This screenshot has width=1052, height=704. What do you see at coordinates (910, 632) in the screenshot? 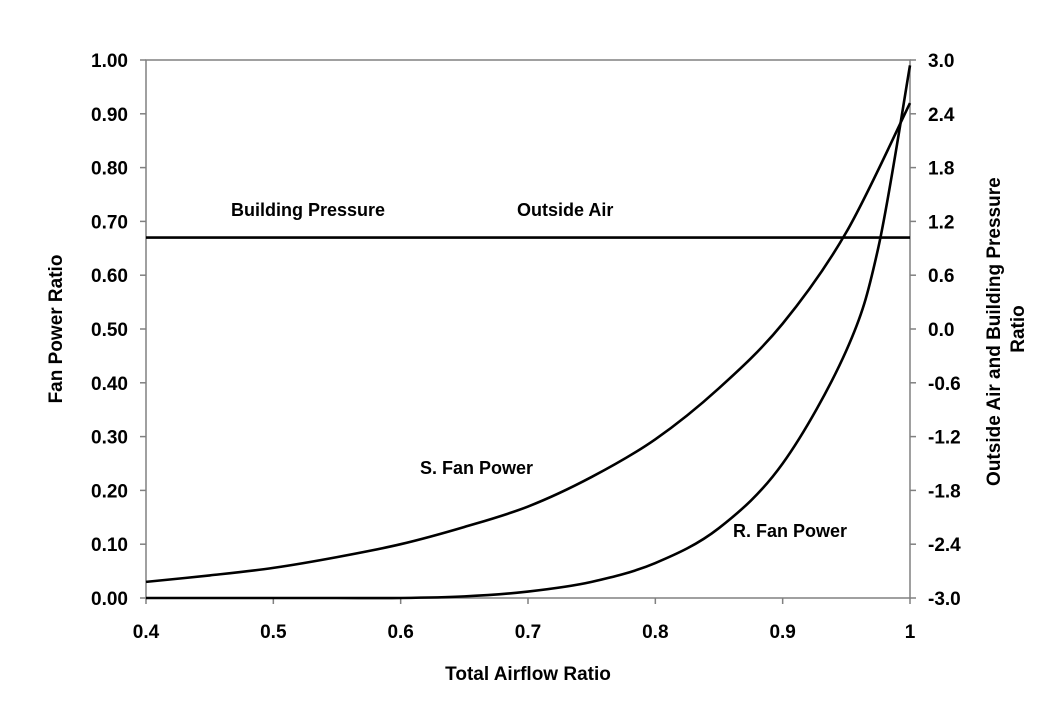
I see `x-tick-label: 1` at bounding box center [910, 632].